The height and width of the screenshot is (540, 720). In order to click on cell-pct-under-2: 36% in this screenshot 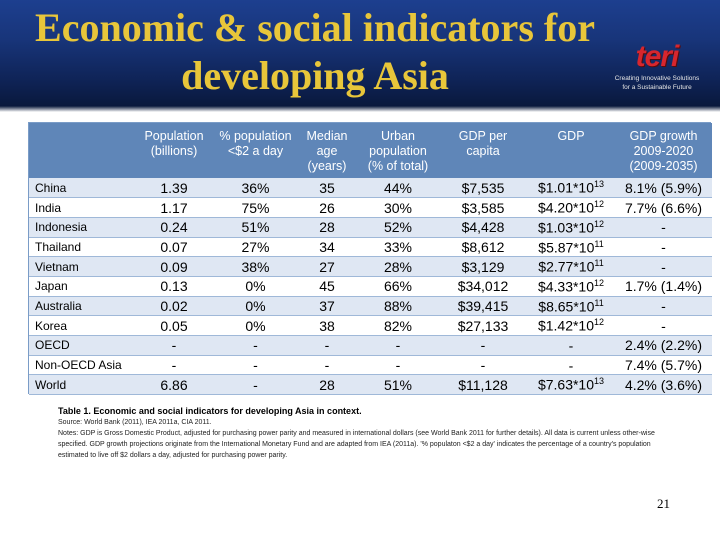, I will do `click(255, 188)`.